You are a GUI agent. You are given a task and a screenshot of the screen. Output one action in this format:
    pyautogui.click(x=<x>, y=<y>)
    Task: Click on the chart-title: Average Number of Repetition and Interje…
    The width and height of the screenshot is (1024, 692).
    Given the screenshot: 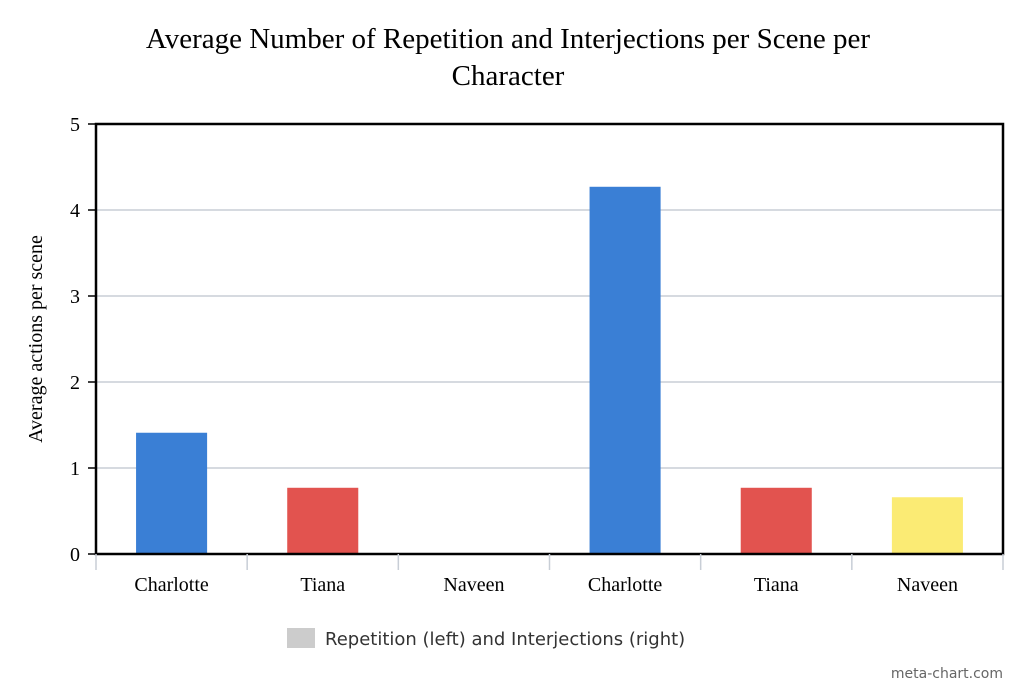 What is the action you would take?
    pyautogui.click(x=508, y=57)
    